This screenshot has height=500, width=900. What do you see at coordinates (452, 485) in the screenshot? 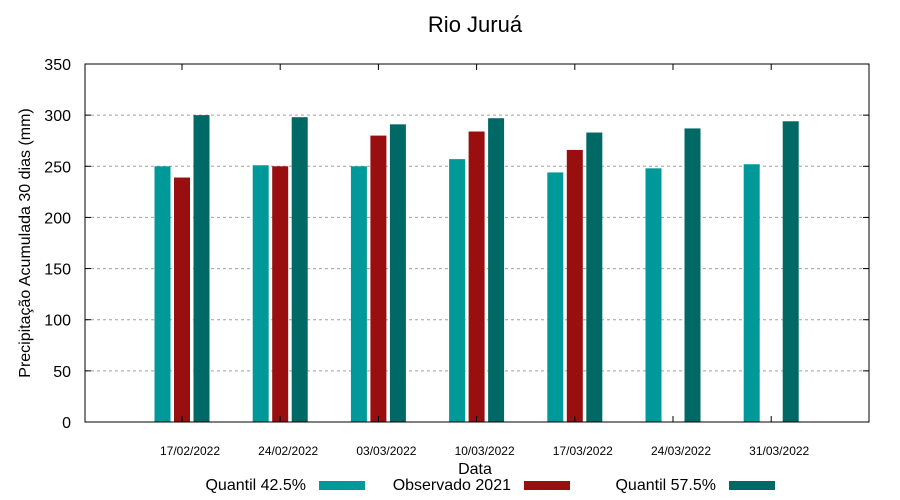
I see `legend-label: Observado 2021` at bounding box center [452, 485].